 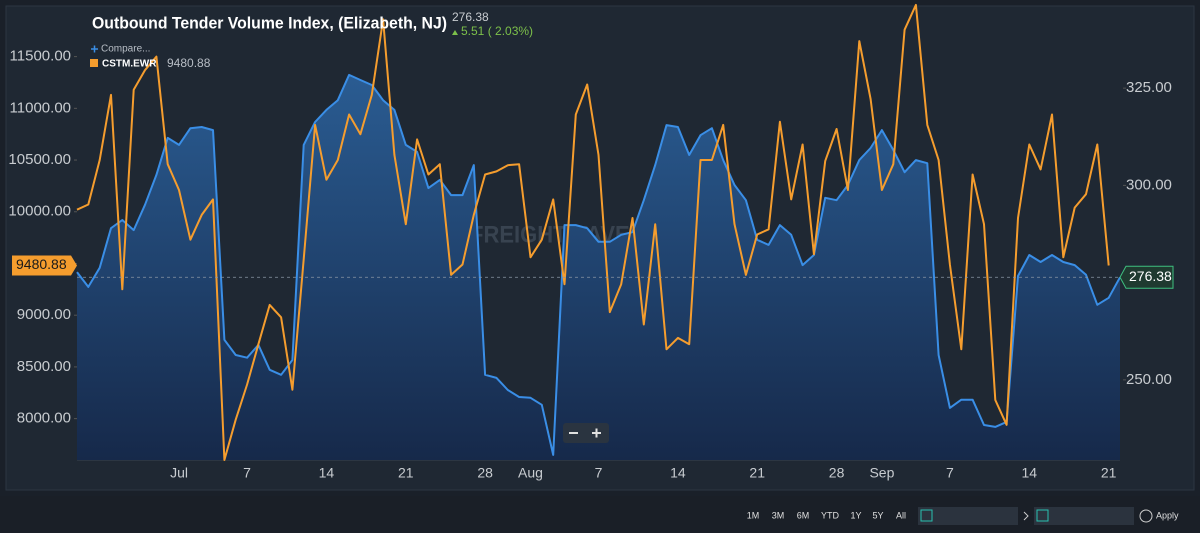 What do you see at coordinates (44, 314) in the screenshot?
I see `y-tick-label: 9000.00` at bounding box center [44, 314].